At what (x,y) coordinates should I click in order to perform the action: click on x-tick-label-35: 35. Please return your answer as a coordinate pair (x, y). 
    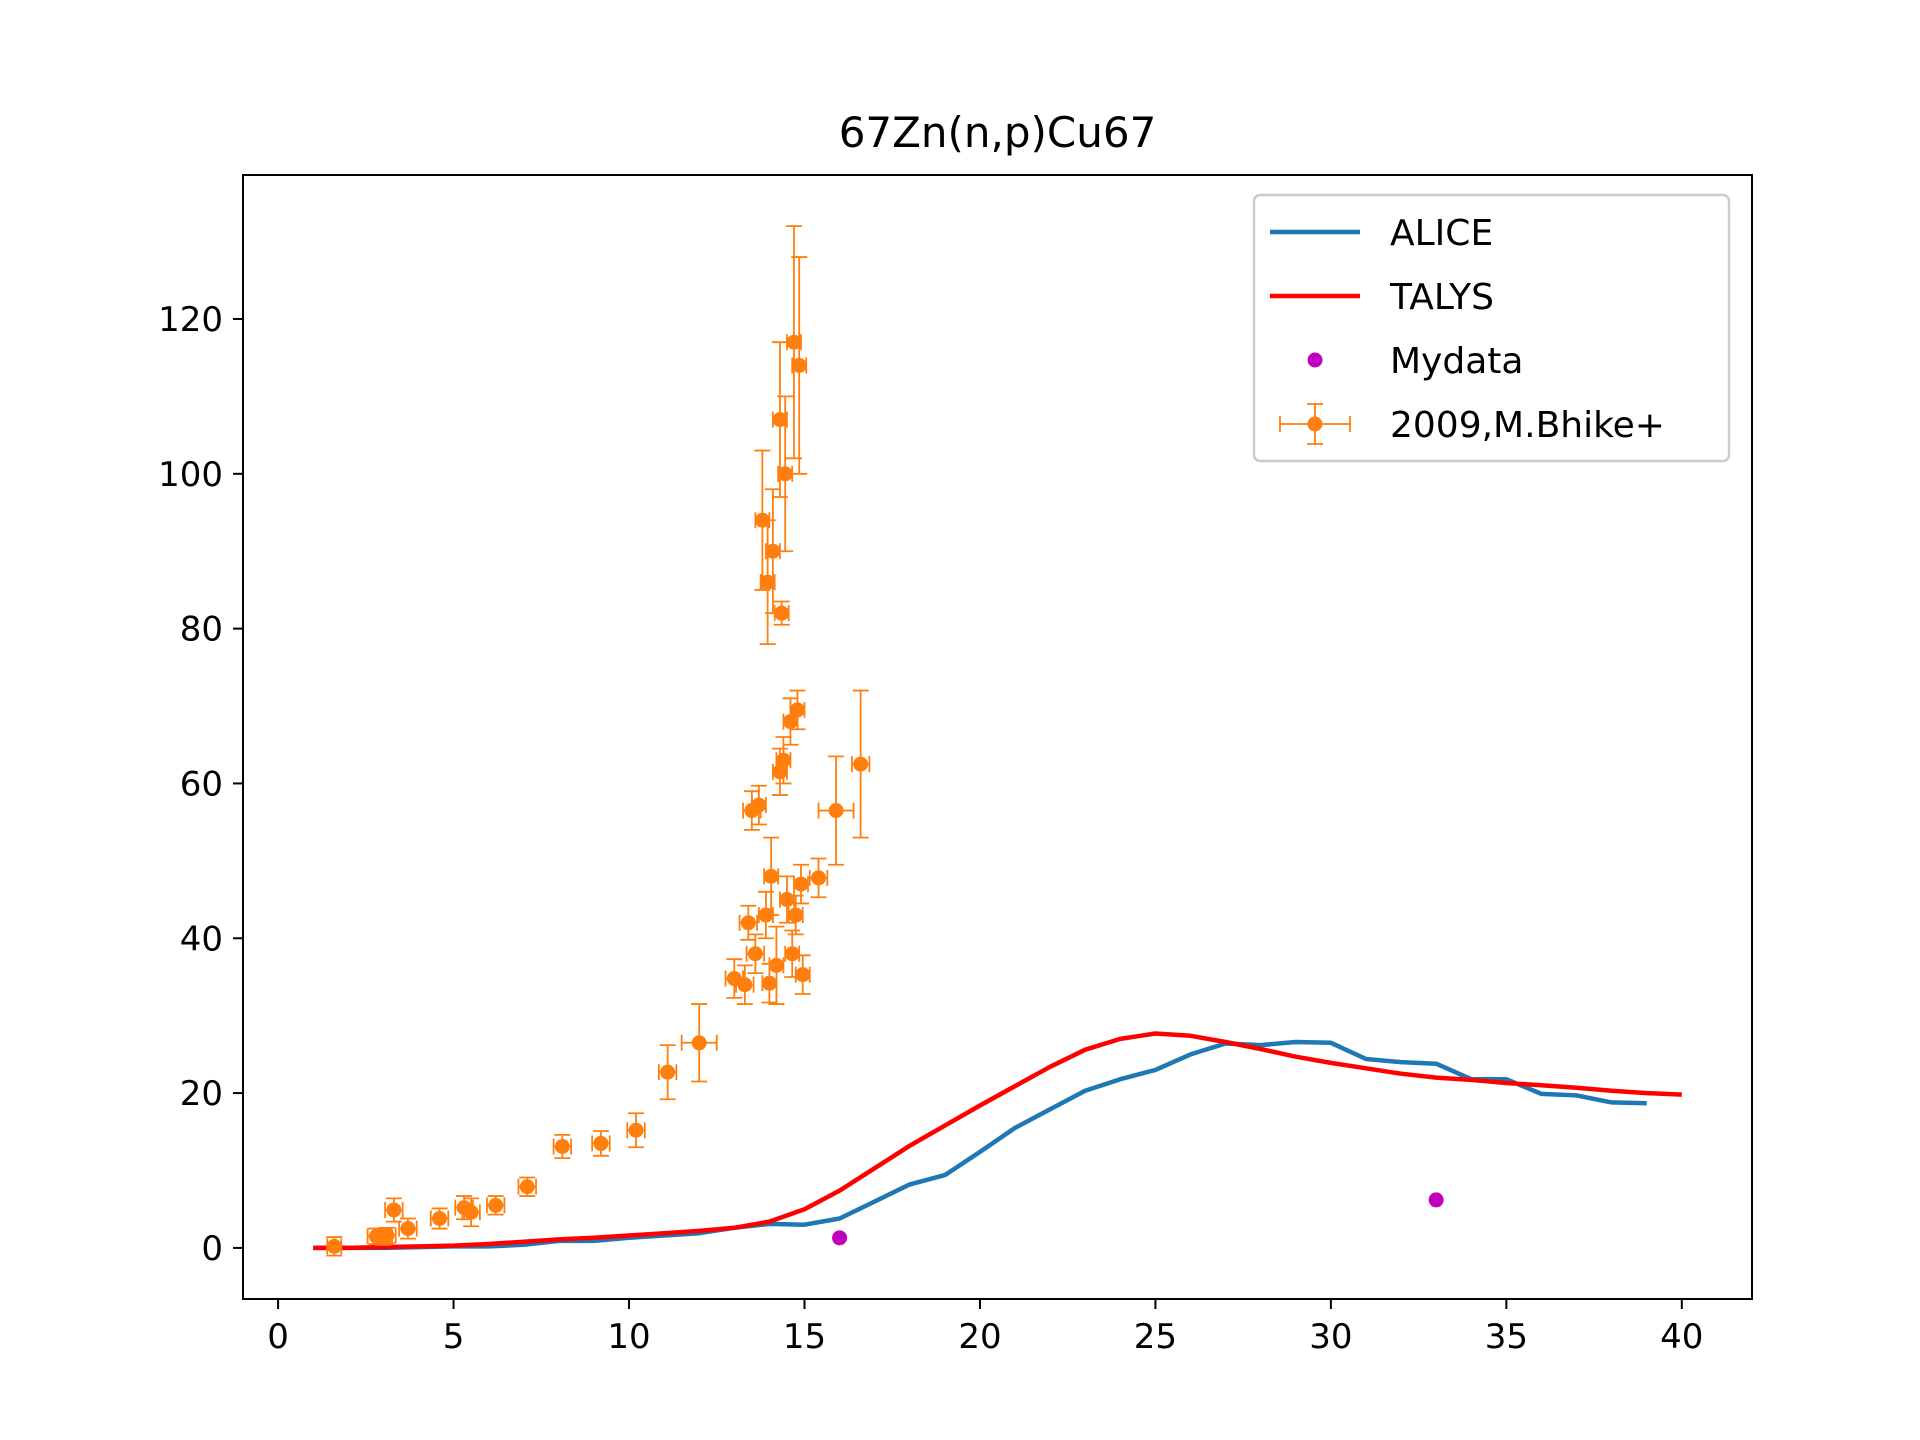
    Looking at the image, I should click on (1506, 1337).